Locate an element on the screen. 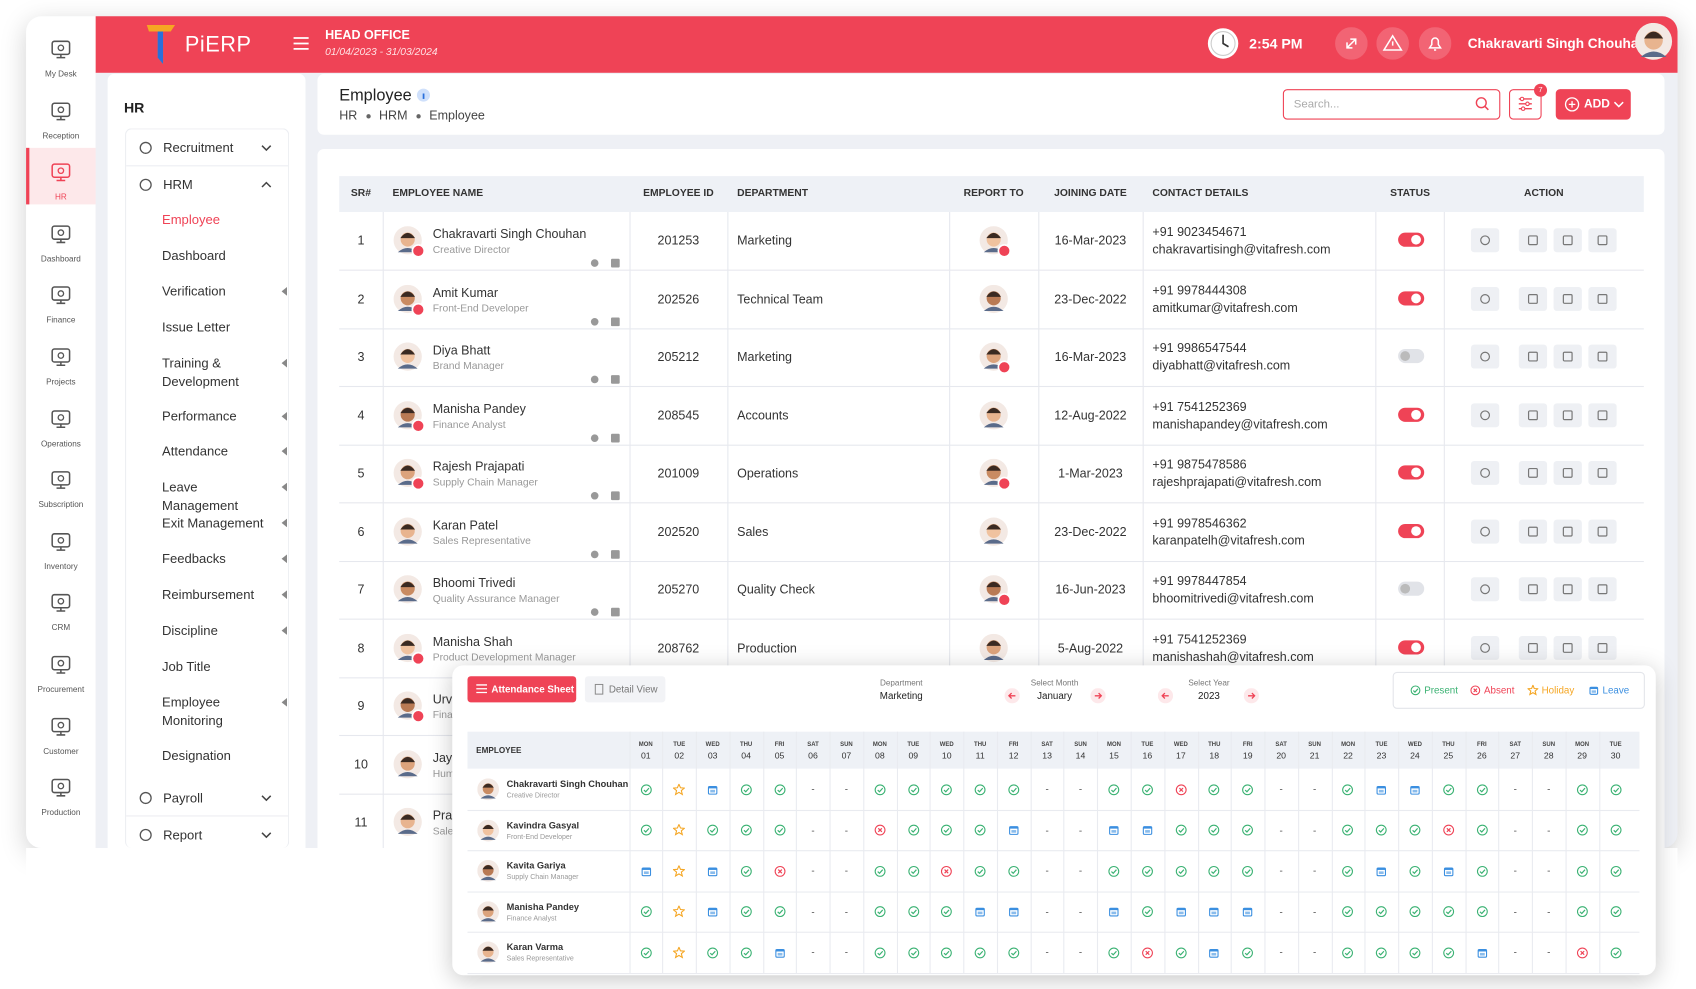  rail-label: Reception is located at coordinates (61, 135).